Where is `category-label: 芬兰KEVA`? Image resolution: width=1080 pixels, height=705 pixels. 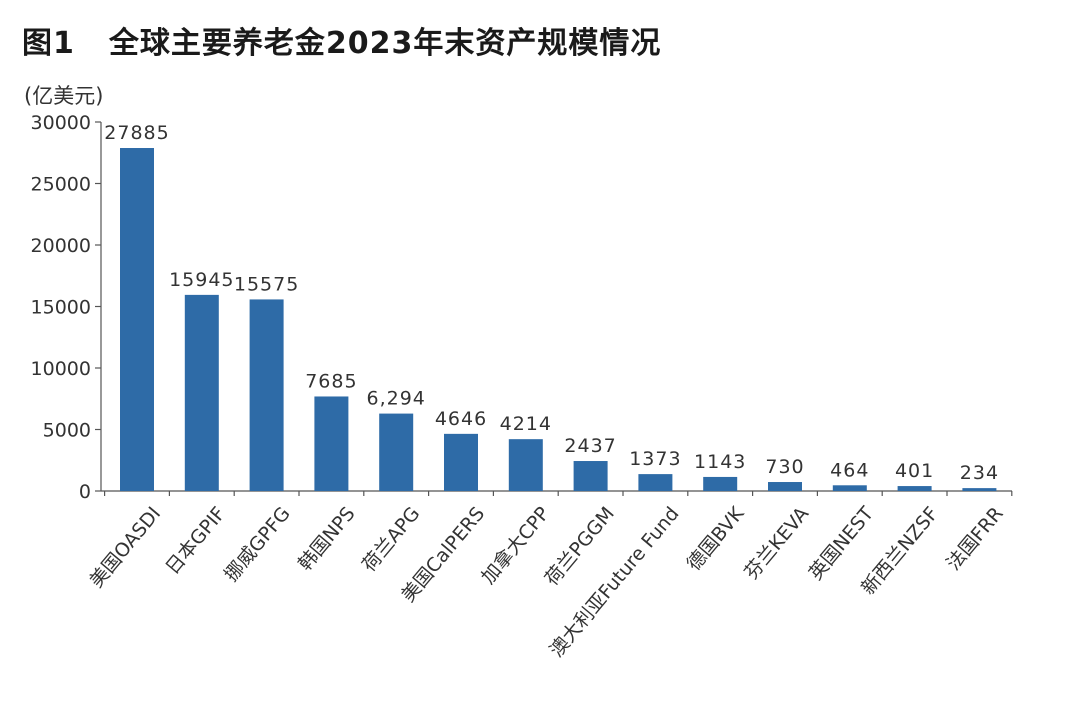
category-label: 芬兰KEVA is located at coordinates (776, 543).